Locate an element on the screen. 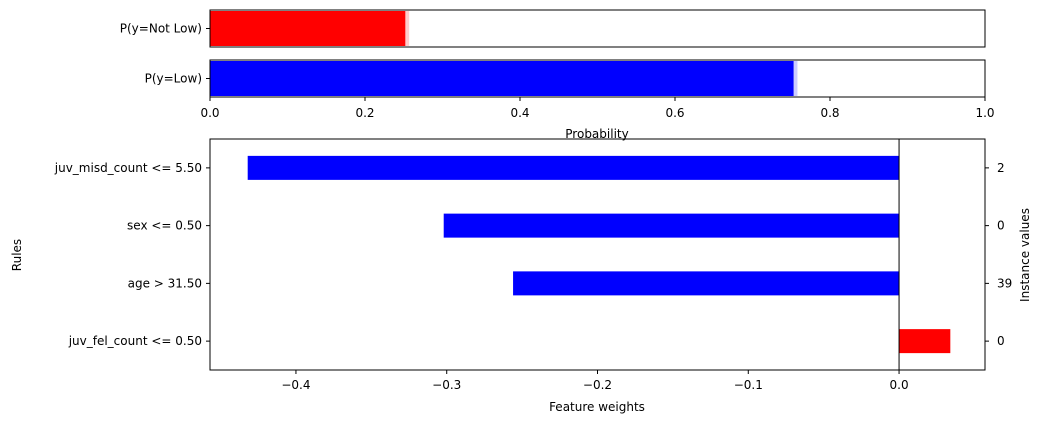  rule-label: age > 31.50 is located at coordinates (165, 283).